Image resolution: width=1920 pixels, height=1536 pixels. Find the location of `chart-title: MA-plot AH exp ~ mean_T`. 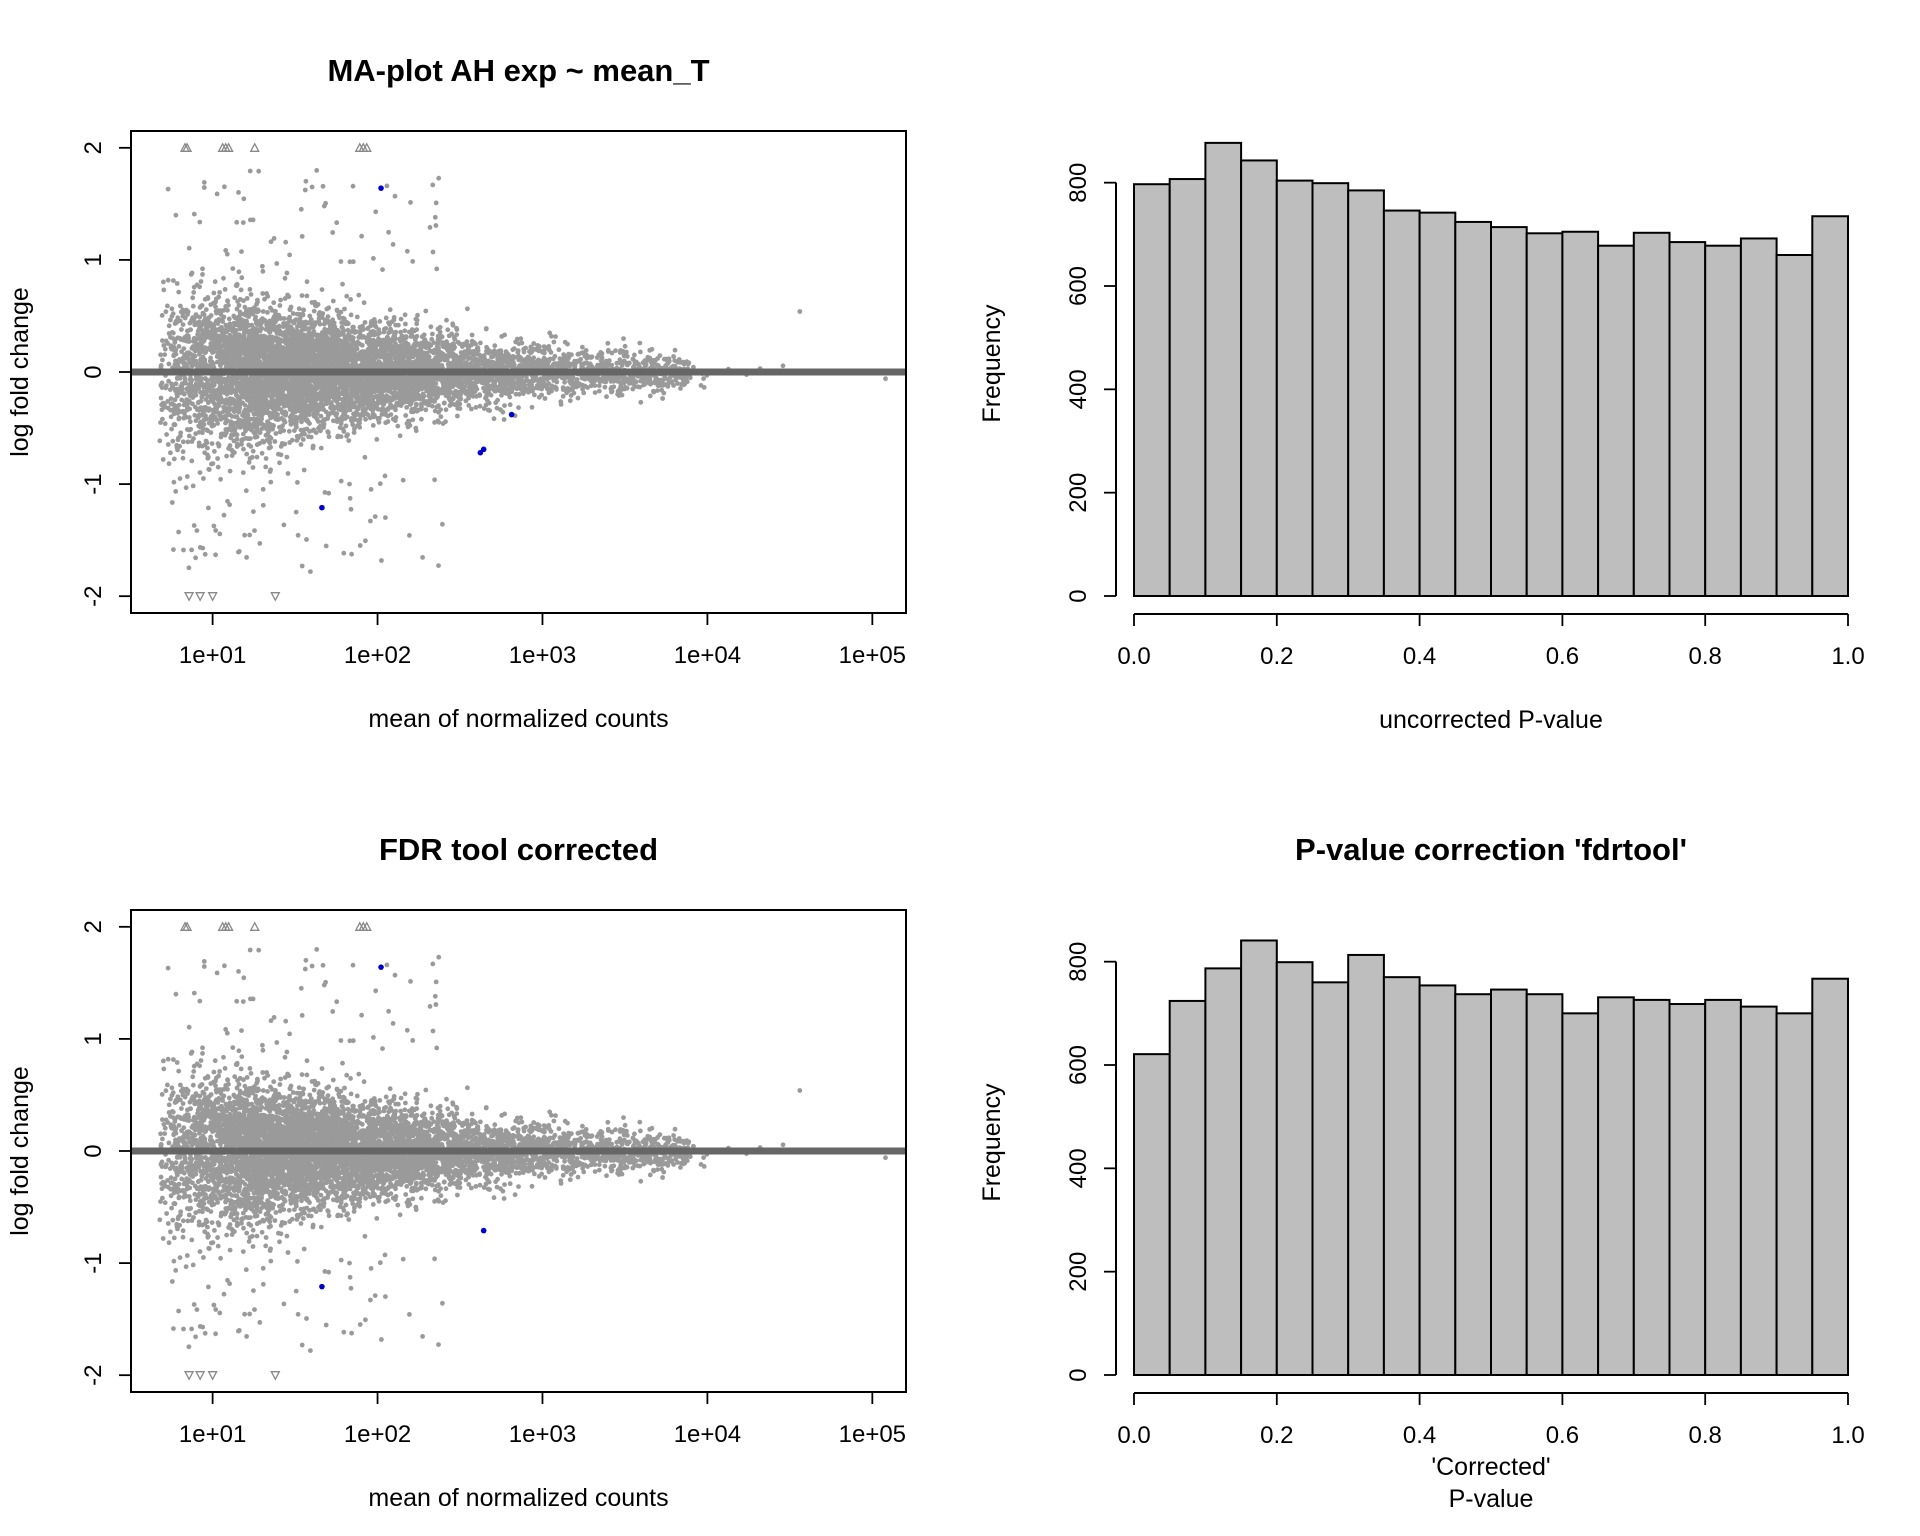

chart-title: MA-plot AH exp ~ mean_T is located at coordinates (518, 70).